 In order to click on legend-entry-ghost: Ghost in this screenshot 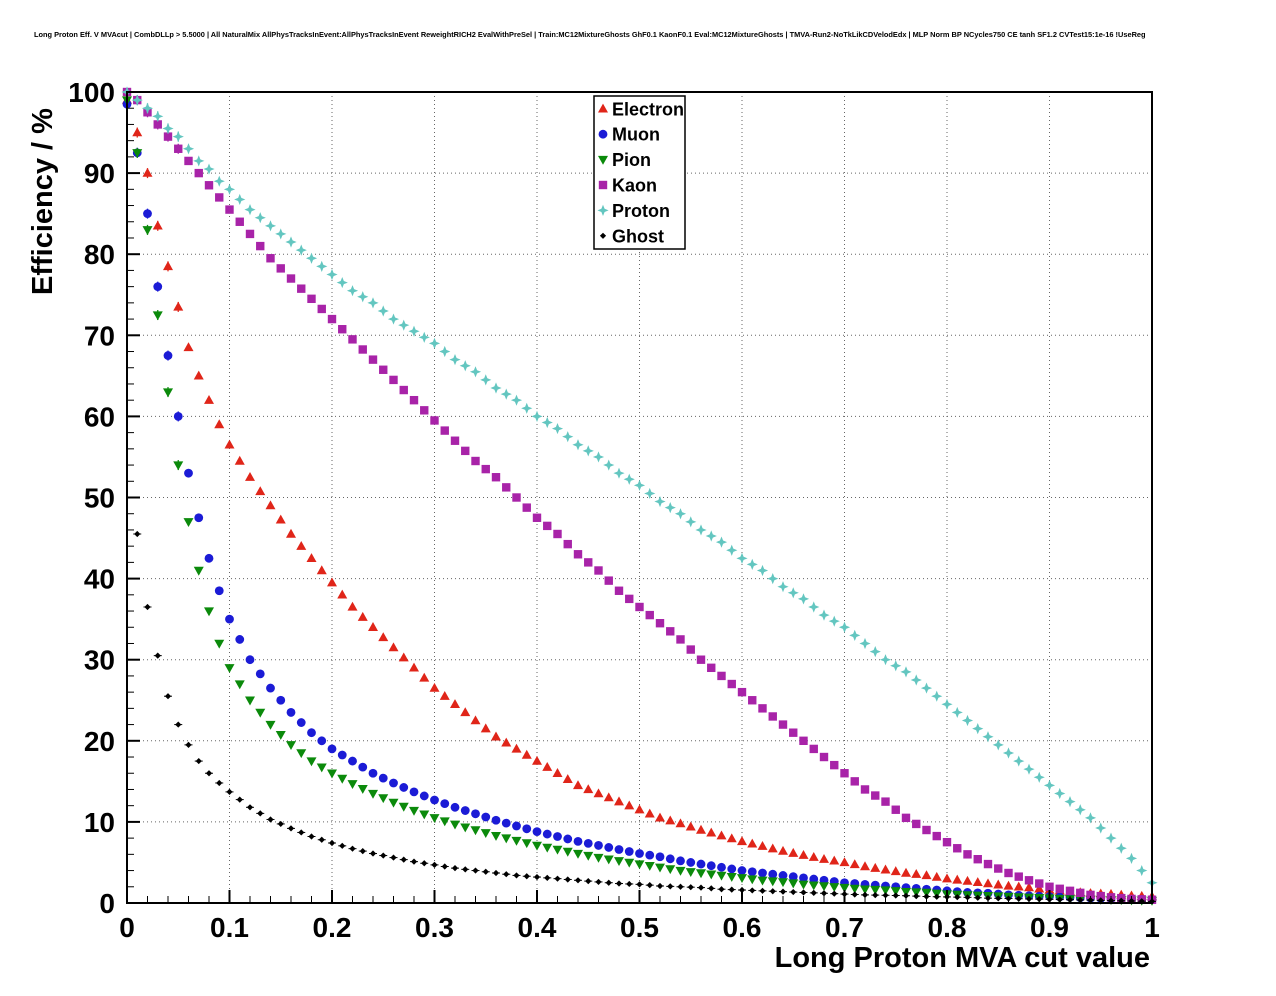, I will do `click(631, 236)`.